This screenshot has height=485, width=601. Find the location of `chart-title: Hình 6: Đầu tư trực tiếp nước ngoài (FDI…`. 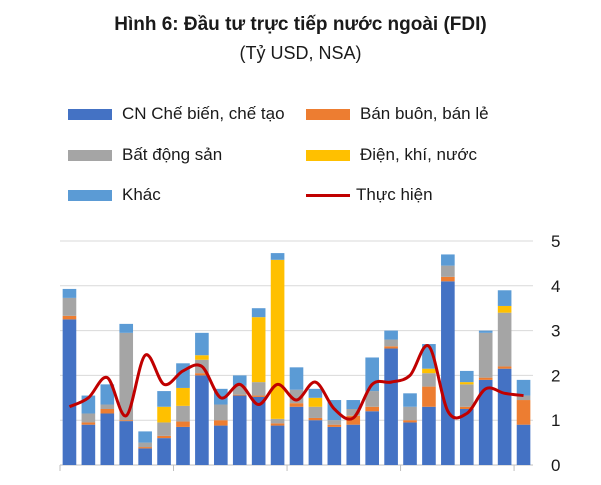

chart-title: Hình 6: Đầu tư trực tiếp nước ngoài (FDI… is located at coordinates (300, 24).